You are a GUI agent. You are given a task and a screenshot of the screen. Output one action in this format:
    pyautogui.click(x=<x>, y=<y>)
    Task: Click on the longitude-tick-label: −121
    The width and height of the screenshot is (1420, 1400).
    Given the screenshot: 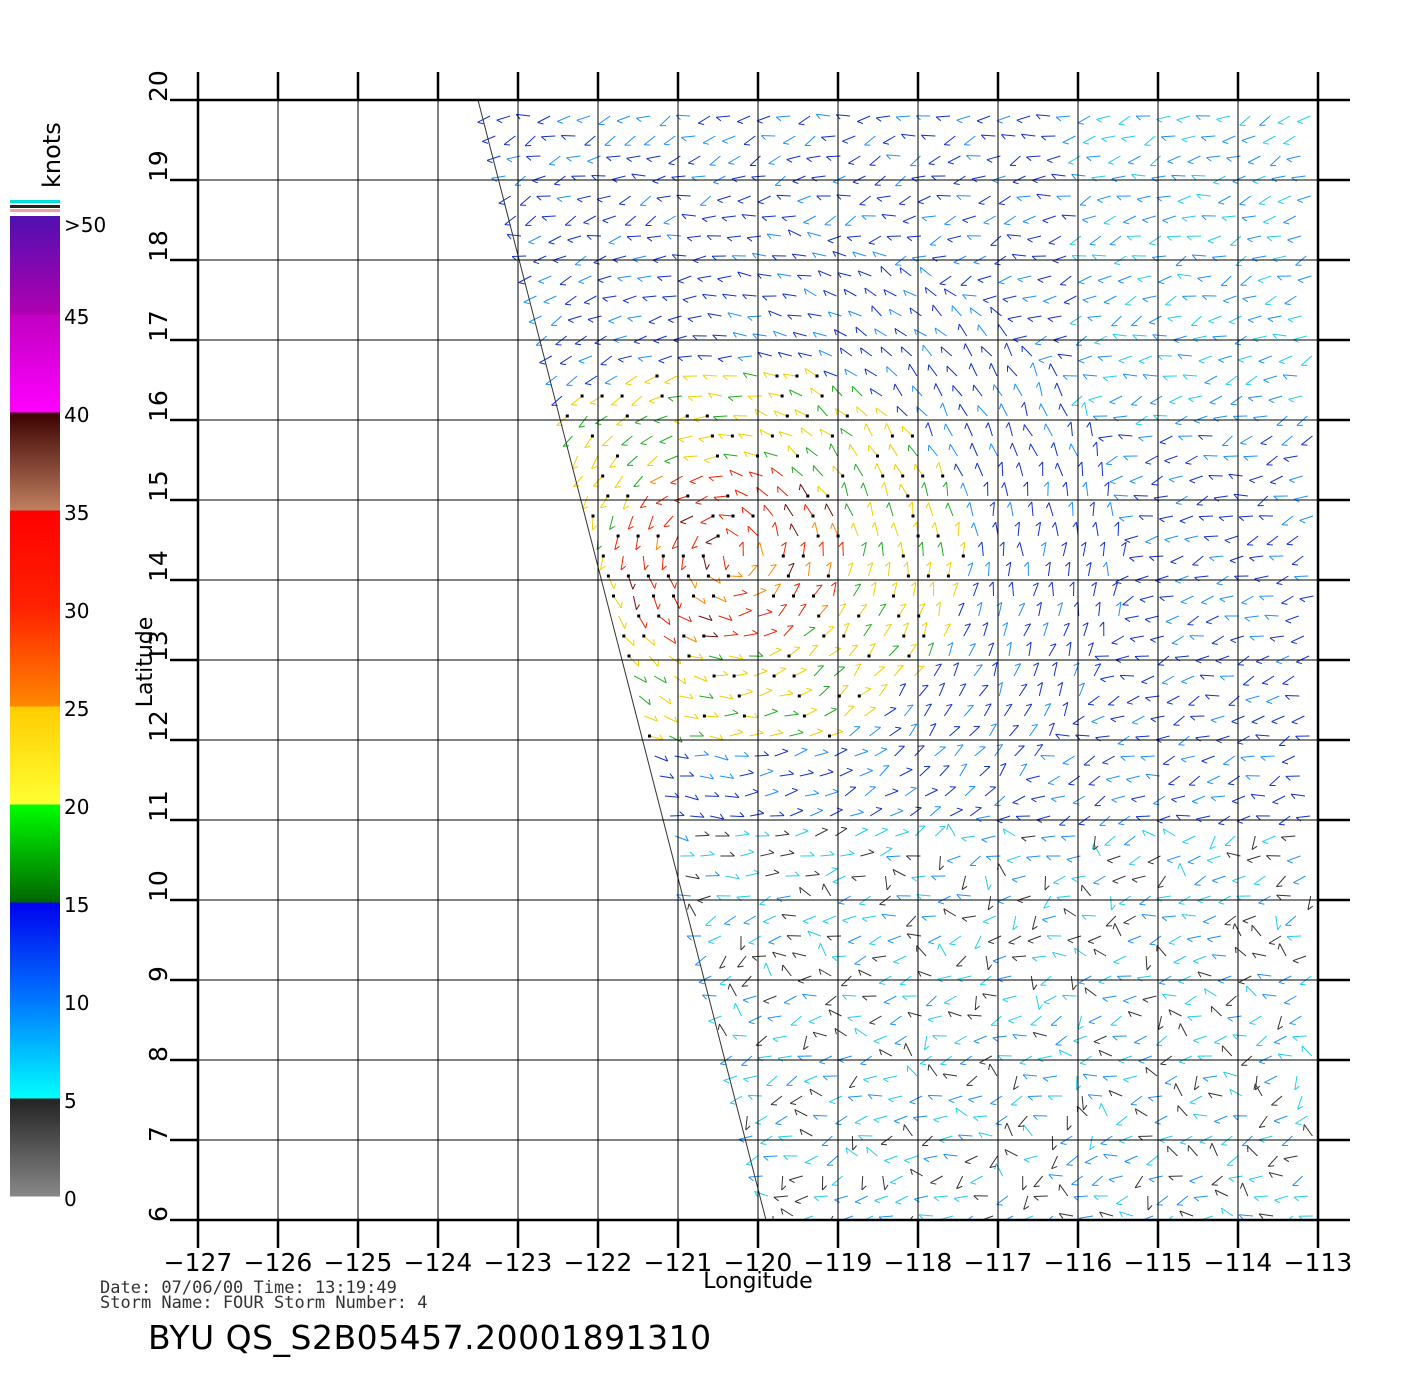 What is the action you would take?
    pyautogui.click(x=678, y=1262)
    